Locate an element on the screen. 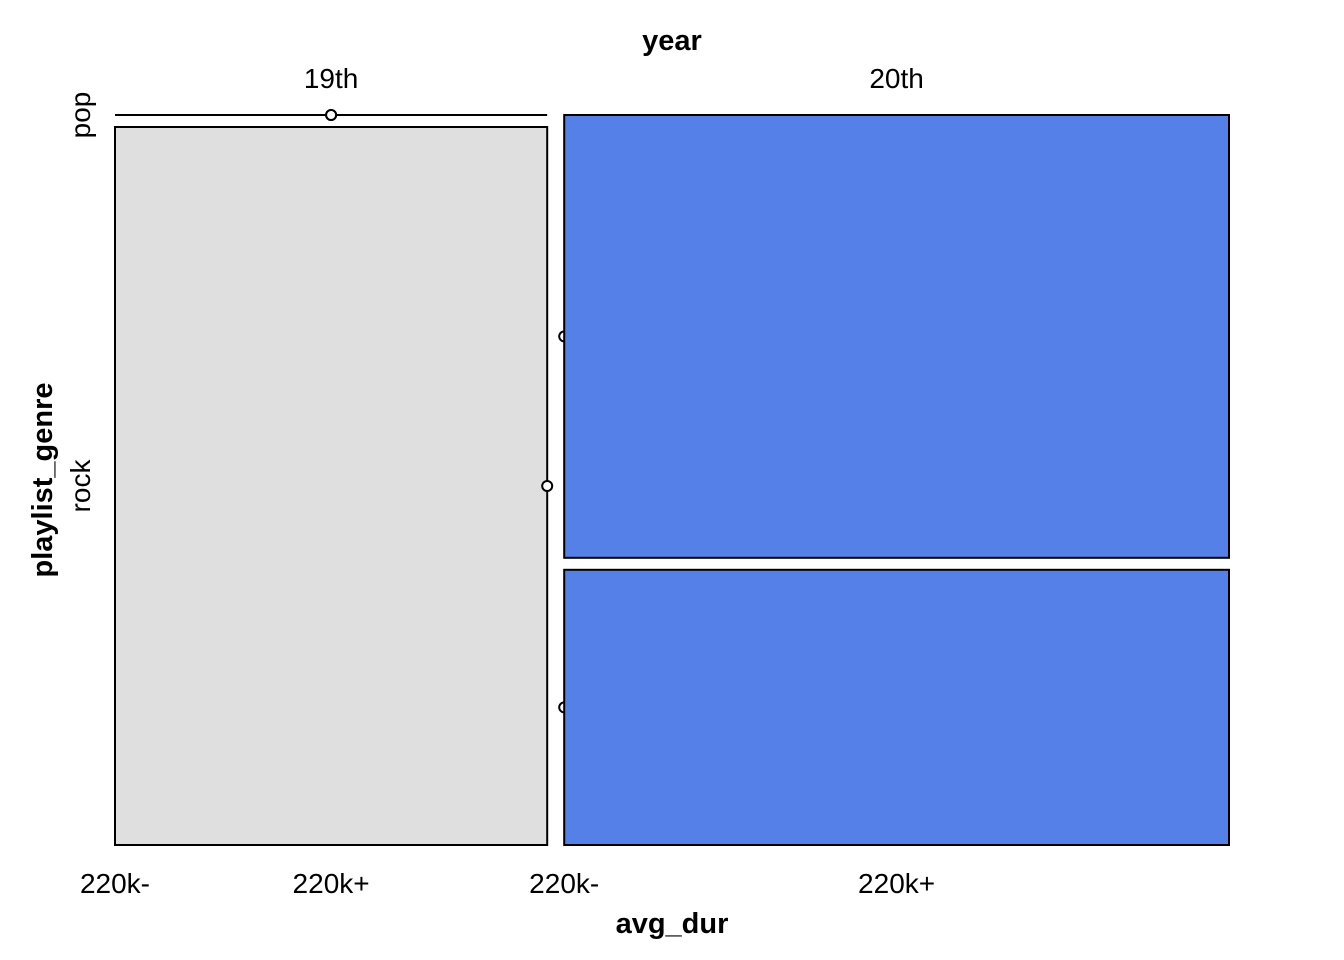  avg-dur-label-20th-220k: 220k- is located at coordinates (564, 883).